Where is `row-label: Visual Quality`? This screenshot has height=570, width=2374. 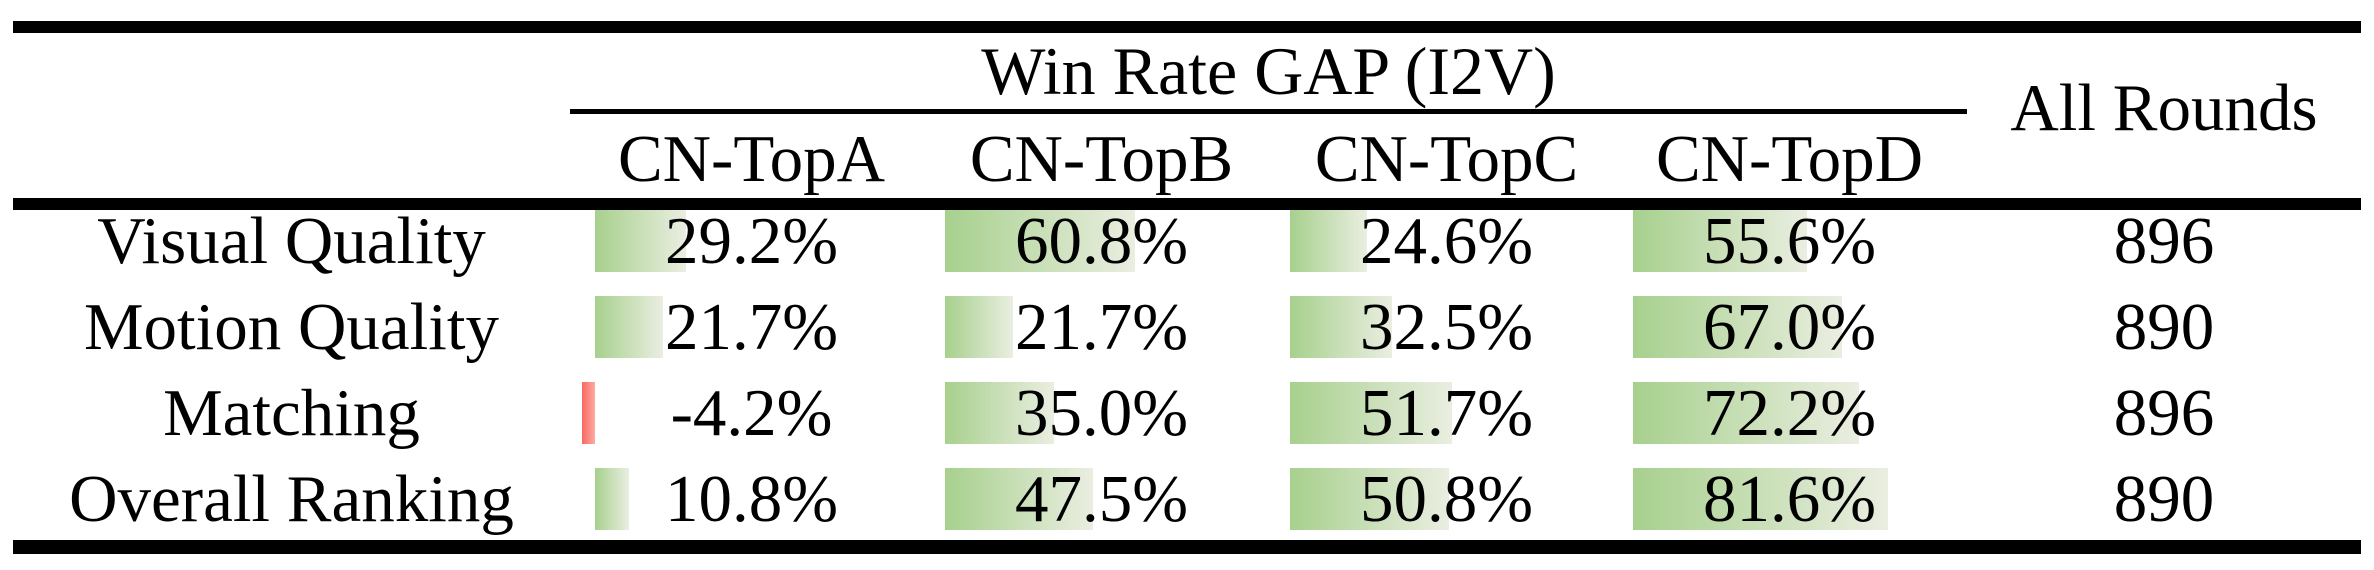 row-label: Visual Quality is located at coordinates (291, 241).